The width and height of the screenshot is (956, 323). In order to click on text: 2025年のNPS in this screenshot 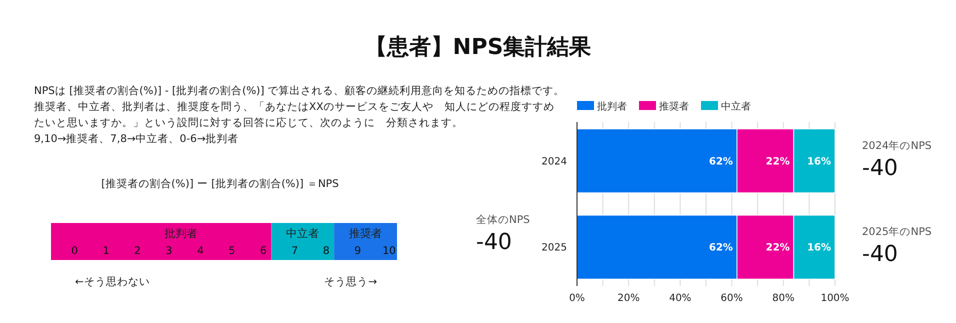, I will do `click(897, 232)`.